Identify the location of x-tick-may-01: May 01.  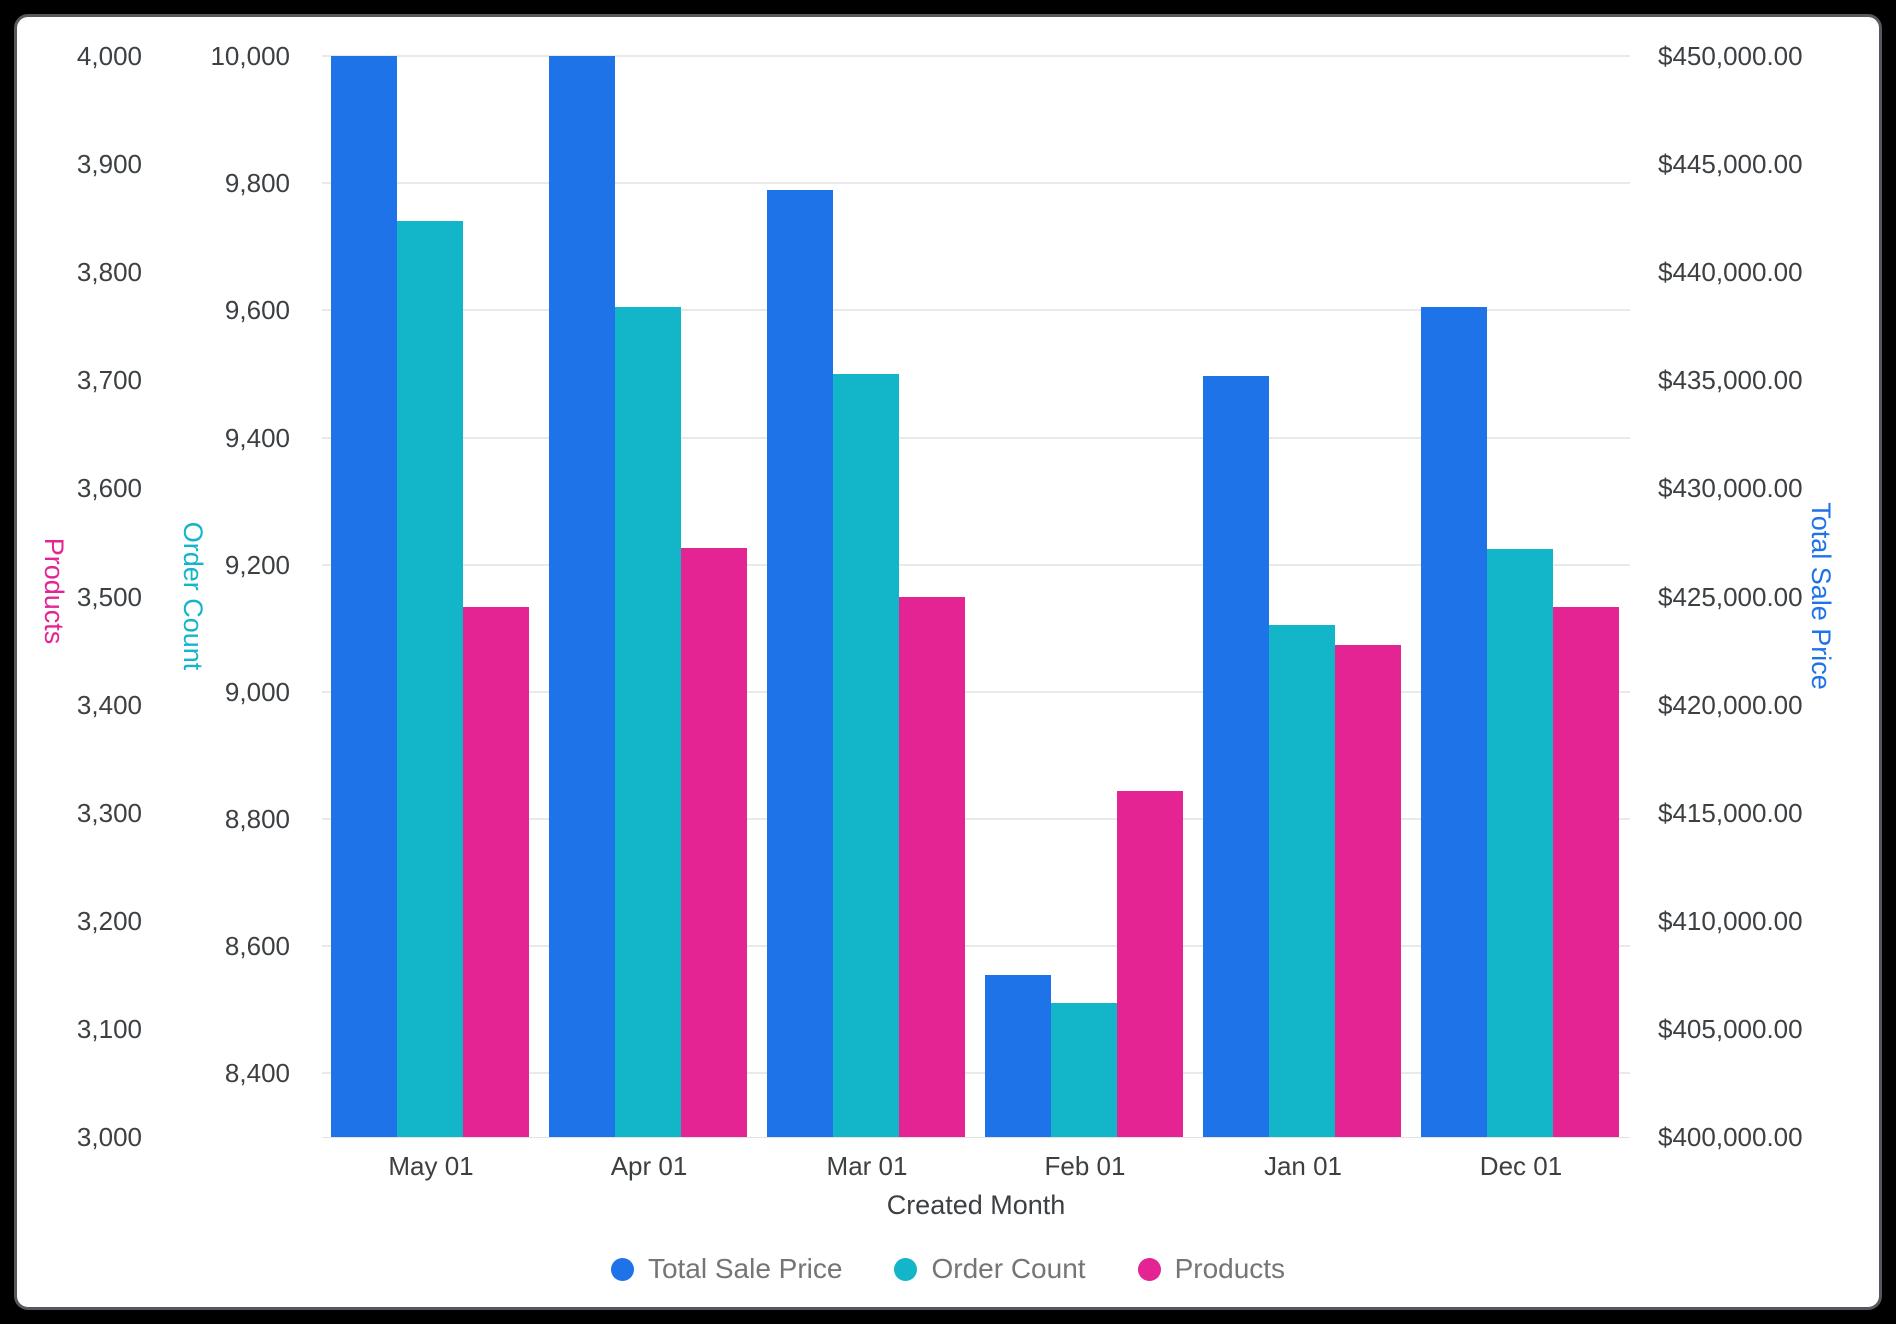
(431, 1166).